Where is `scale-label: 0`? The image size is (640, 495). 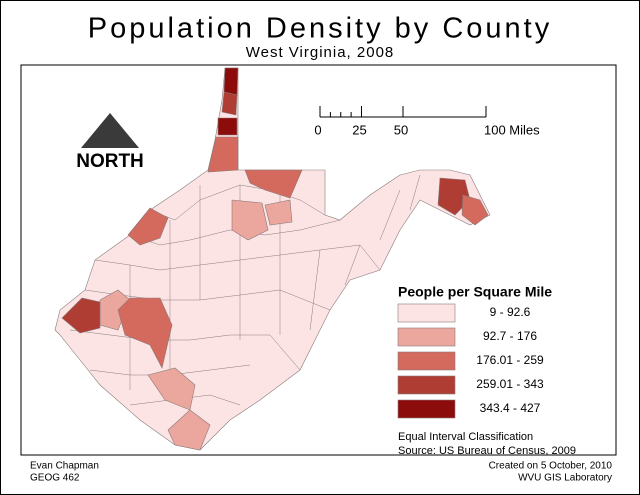
scale-label: 0 is located at coordinates (317, 129).